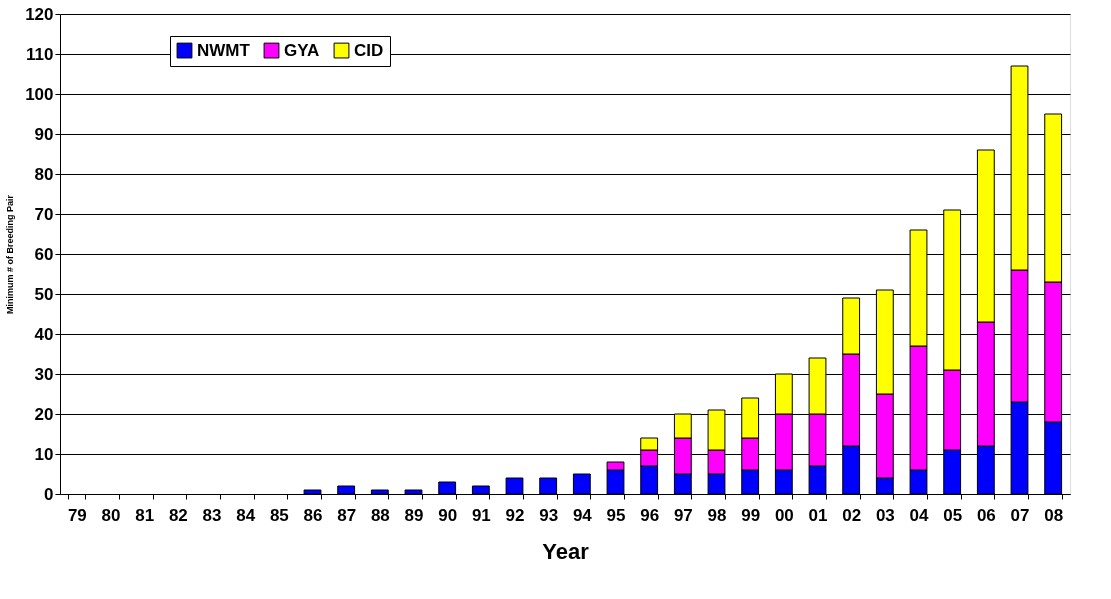 Image resolution: width=1111 pixels, height=599 pixels. Describe the element at coordinates (224, 50) in the screenshot. I see `legend-label: NWMT` at that location.